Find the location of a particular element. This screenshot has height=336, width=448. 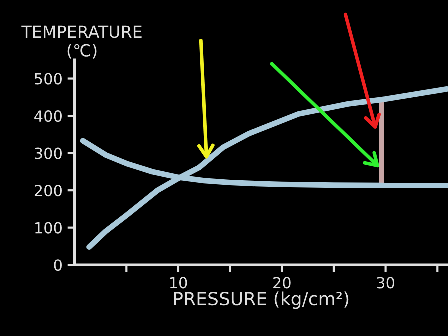

x-axis-title: PRESSURE (kg/cm²) is located at coordinates (261, 301).